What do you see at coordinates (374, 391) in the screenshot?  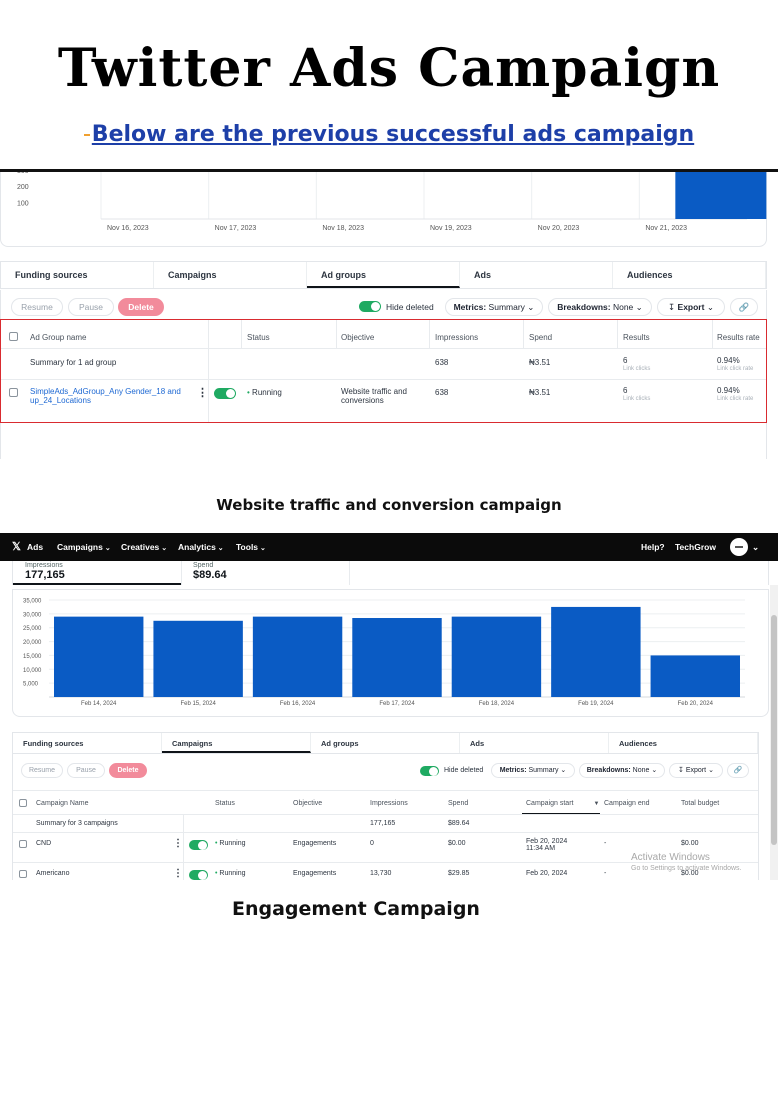 I see `row-objective-line: Website traffic and` at bounding box center [374, 391].